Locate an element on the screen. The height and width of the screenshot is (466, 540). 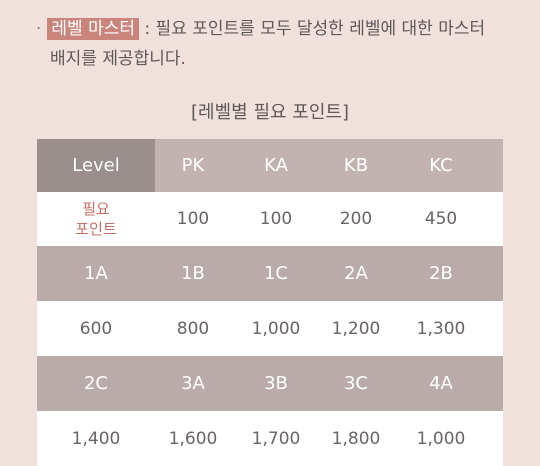
header-cell: PK is located at coordinates (193, 165).